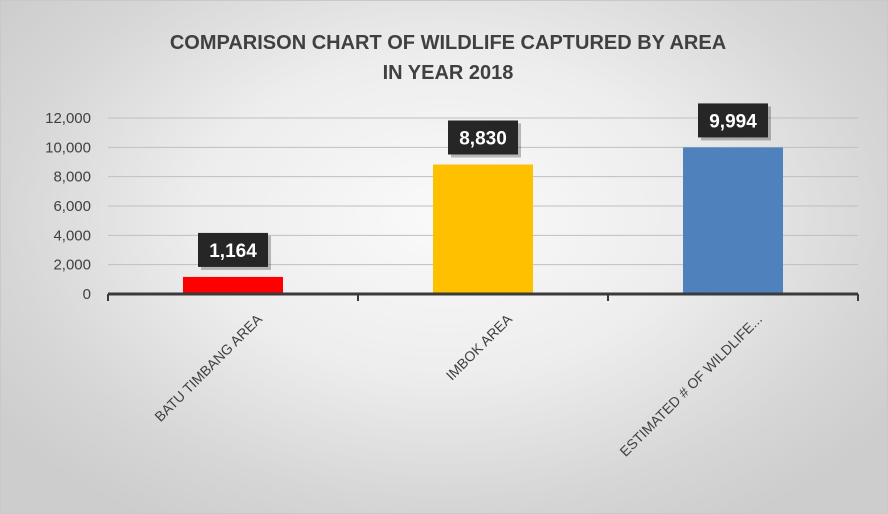  What do you see at coordinates (208, 367) in the screenshot?
I see `category-label: BATU TIMBANG AREA` at bounding box center [208, 367].